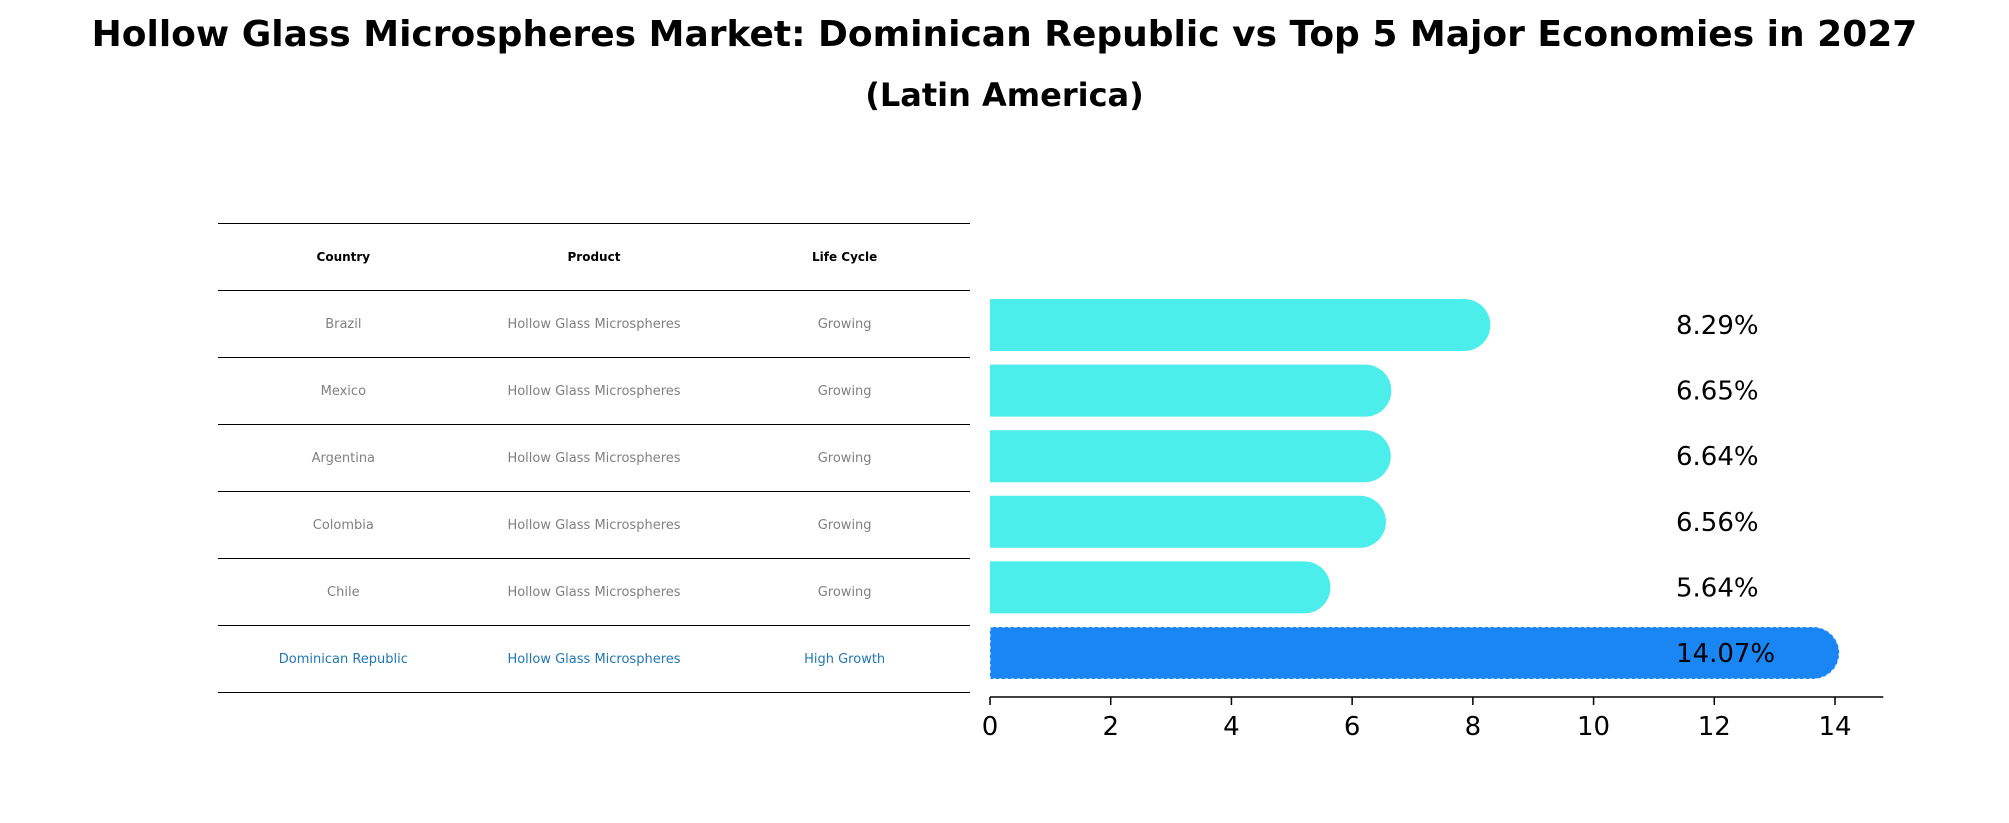 The height and width of the screenshot is (823, 2009). I want to click on x-tick-label: 6, so click(1352, 727).